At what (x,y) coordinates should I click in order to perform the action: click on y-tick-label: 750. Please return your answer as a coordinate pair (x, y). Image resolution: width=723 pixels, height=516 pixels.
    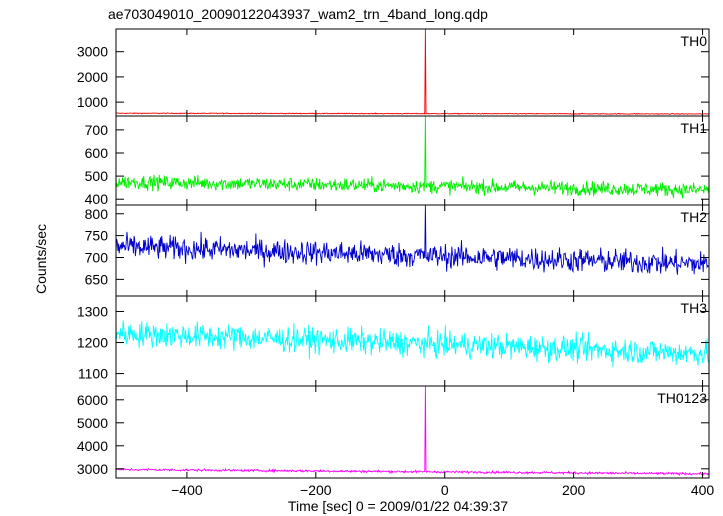
    Looking at the image, I should click on (97, 236).